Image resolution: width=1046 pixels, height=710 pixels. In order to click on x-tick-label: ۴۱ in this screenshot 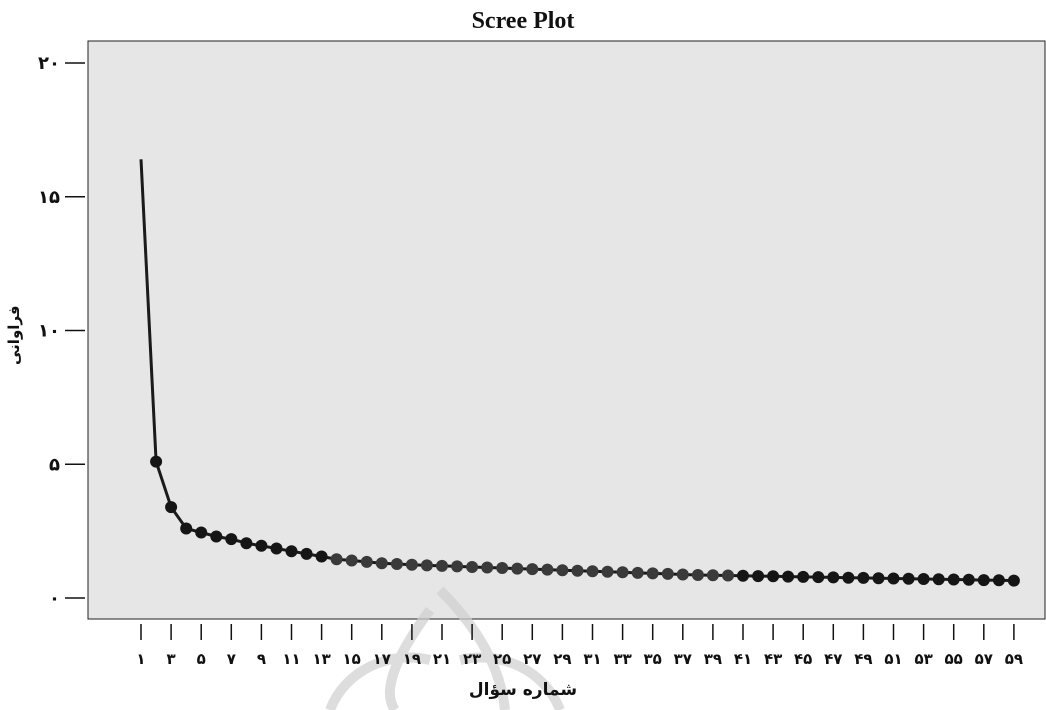, I will do `click(743, 659)`.